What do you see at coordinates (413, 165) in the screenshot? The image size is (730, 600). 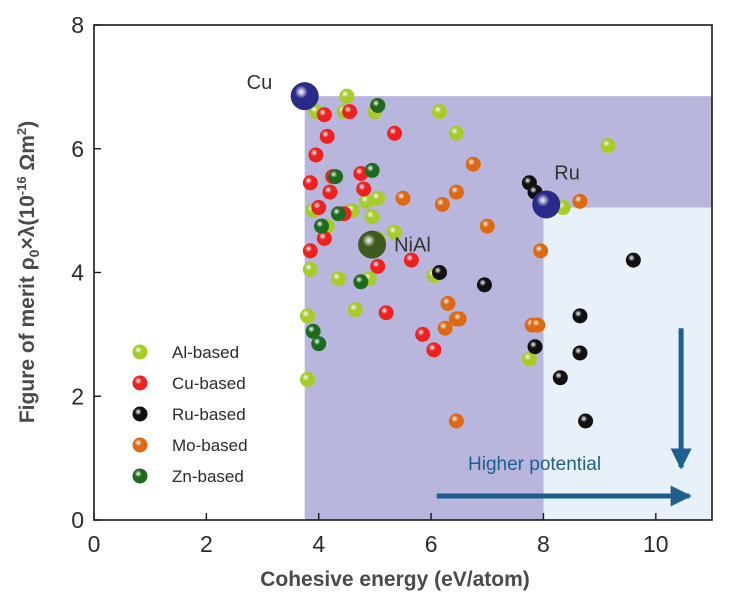 I see `highlight-points: Cu Ru NiAl` at bounding box center [413, 165].